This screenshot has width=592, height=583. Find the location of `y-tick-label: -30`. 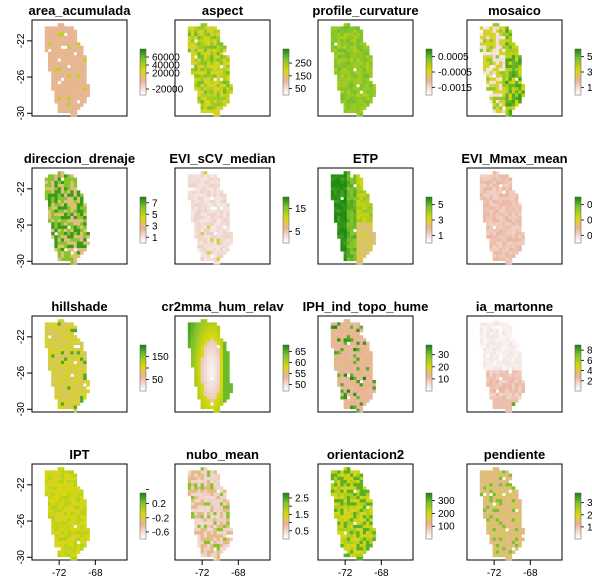

y-tick-label: -30 is located at coordinates (21, 409).